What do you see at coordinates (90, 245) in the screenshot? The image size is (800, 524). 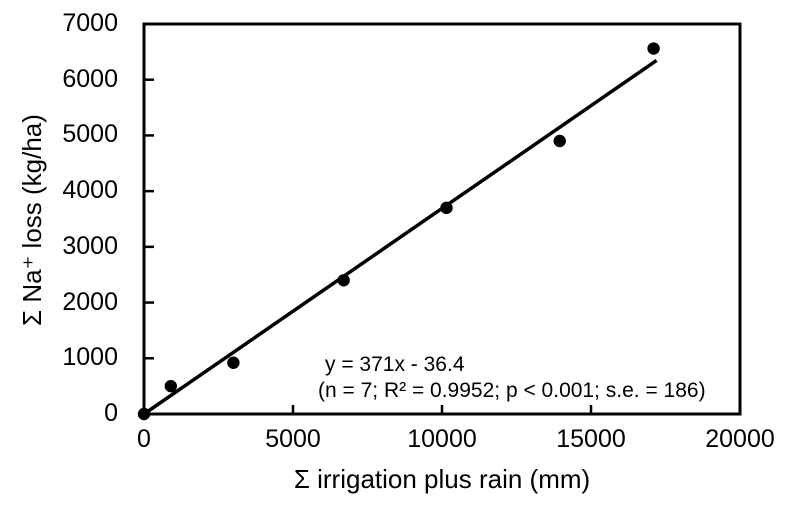 I see `y-tick-label: 3000` at bounding box center [90, 245].